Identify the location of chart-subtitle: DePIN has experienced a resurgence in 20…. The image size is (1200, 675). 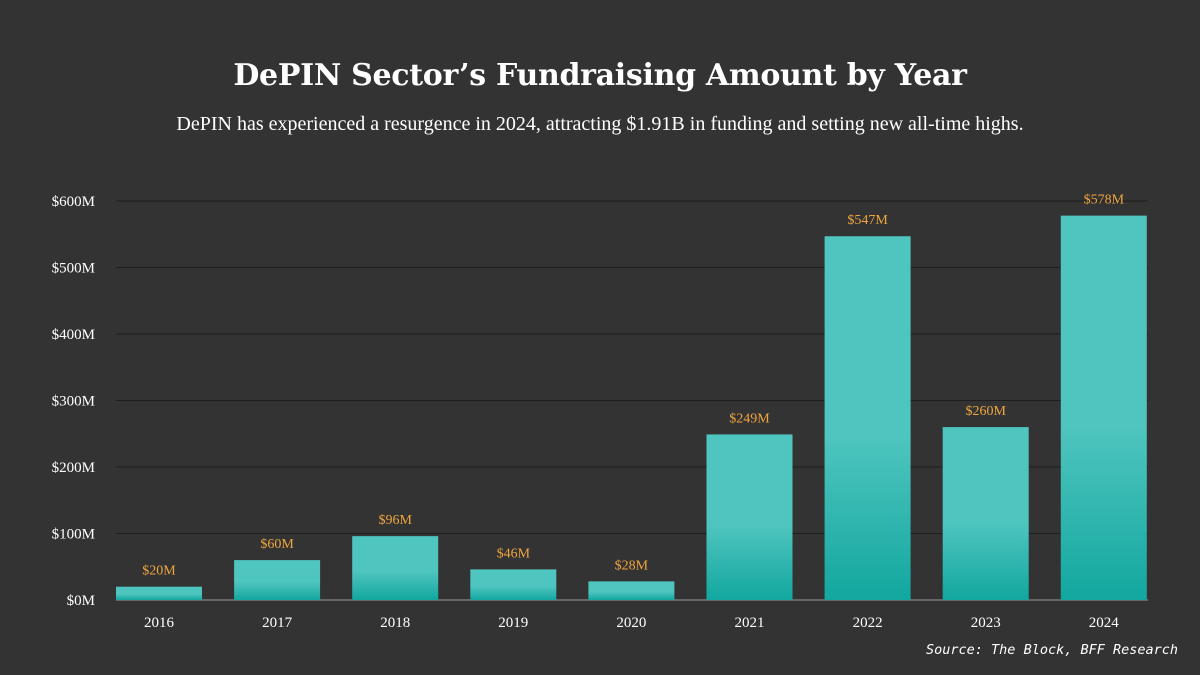
(600, 124).